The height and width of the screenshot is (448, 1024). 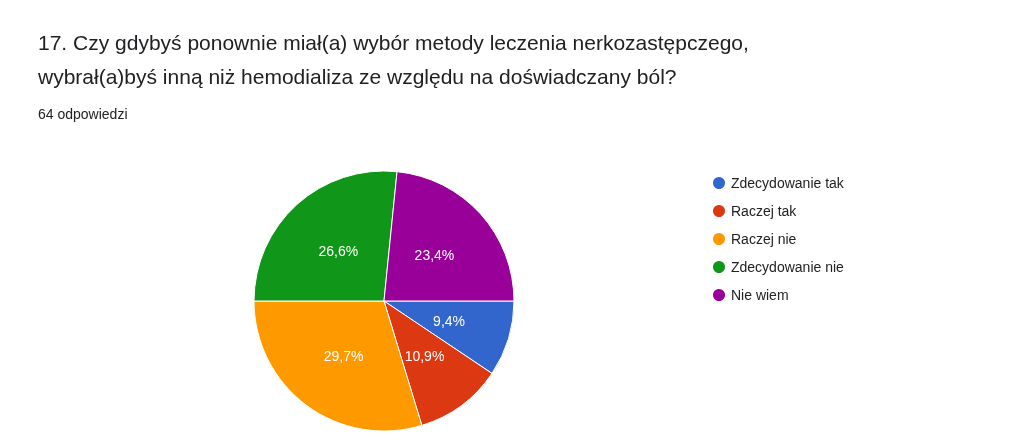 I want to click on data-label: 29,7%, so click(x=343, y=355).